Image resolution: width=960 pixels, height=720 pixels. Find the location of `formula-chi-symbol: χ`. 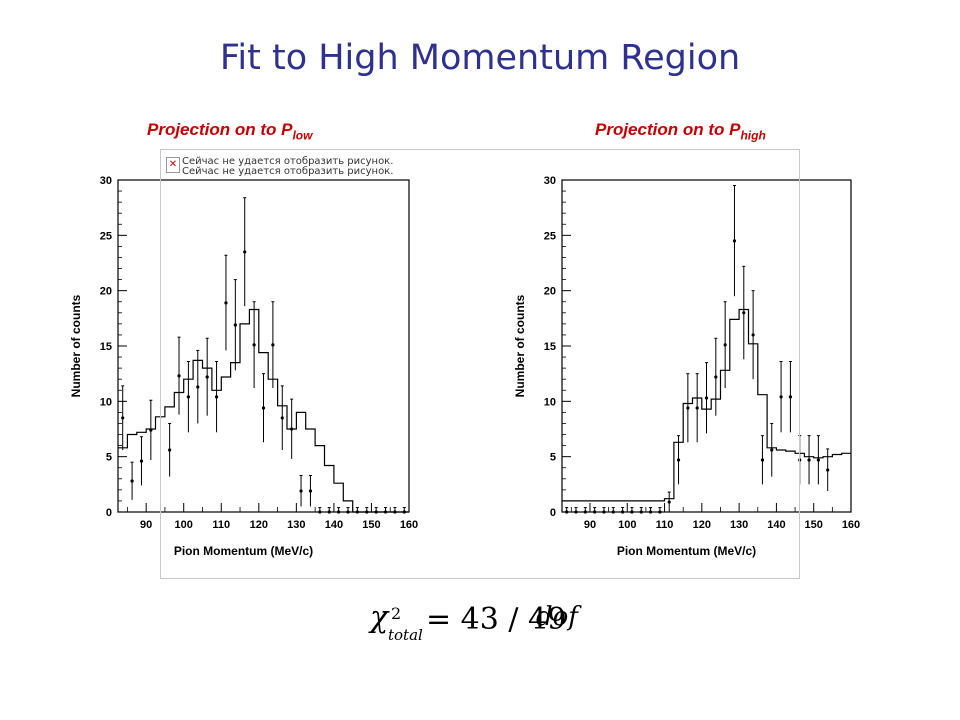

formula-chi-symbol: χ is located at coordinates (379, 617).